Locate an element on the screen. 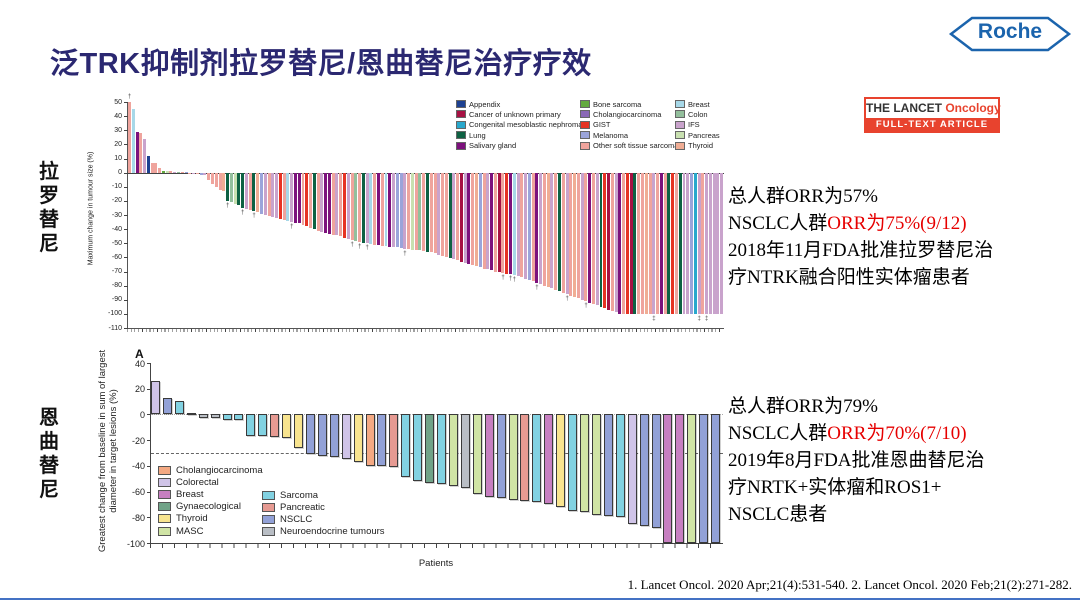  y-tick-label: -100 is located at coordinates (135, 543).